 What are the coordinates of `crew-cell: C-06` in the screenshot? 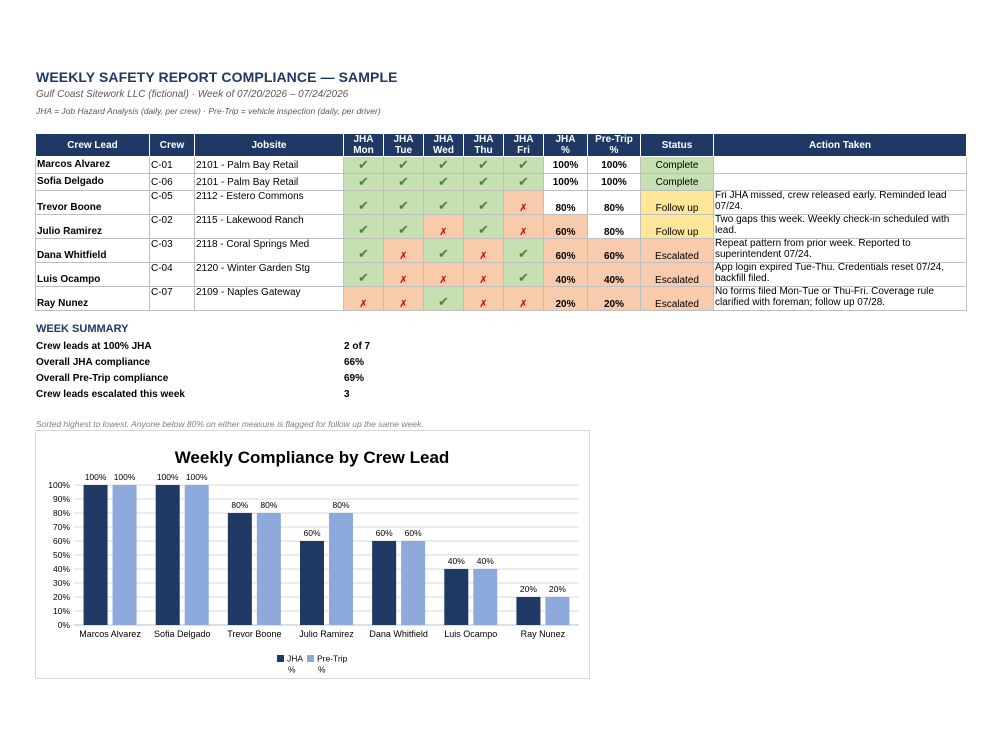 It's located at (172, 182).